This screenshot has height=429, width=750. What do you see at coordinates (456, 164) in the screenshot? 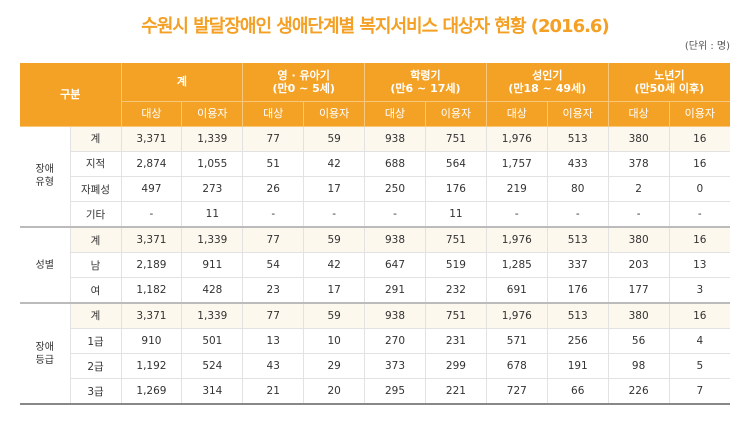
I see `table-cell: 564` at bounding box center [456, 164].